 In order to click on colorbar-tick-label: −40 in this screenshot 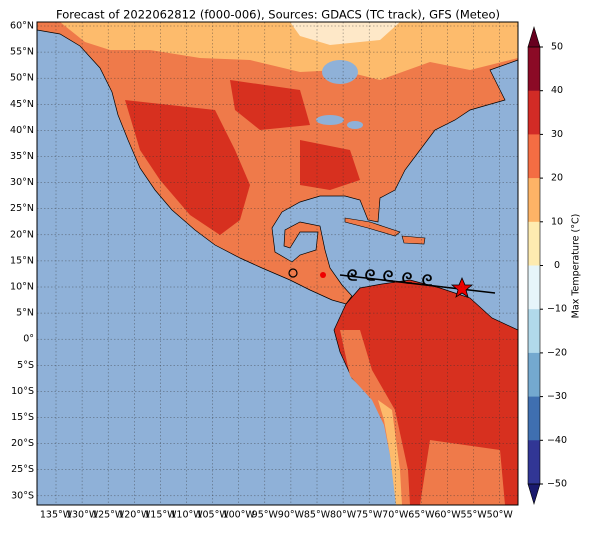, I will do `click(557, 440)`.